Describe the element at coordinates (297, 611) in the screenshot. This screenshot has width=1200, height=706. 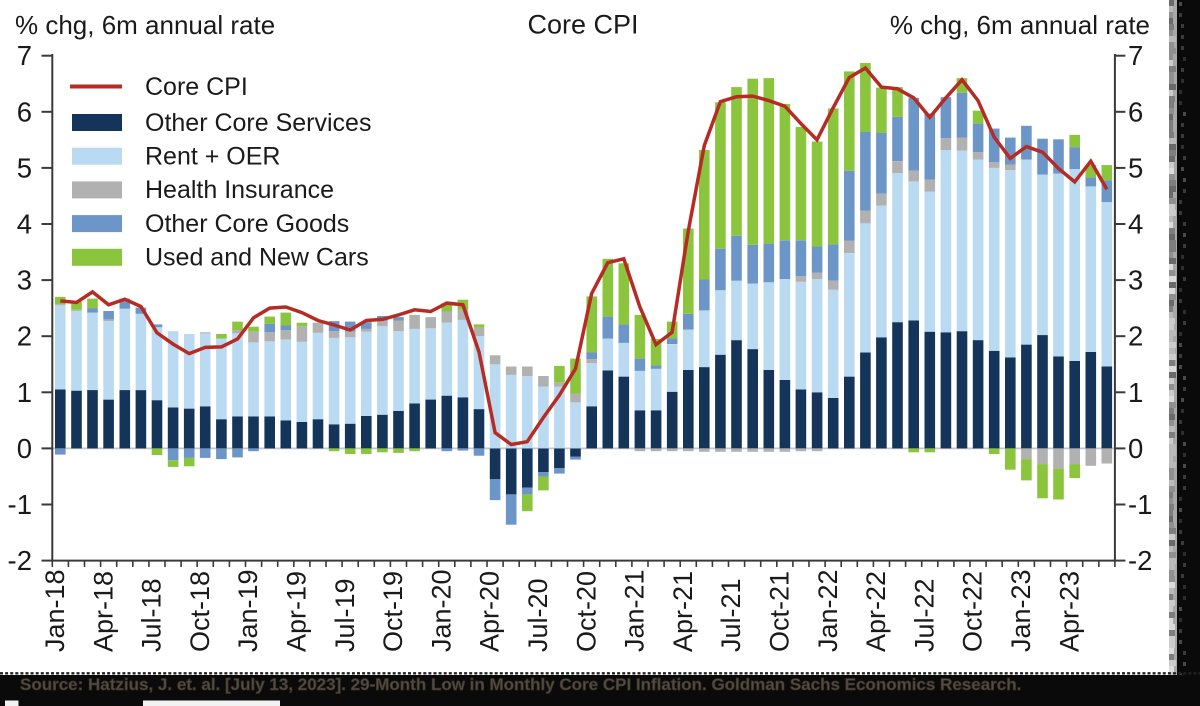
I see `svg-text: Apr-19` at that location.